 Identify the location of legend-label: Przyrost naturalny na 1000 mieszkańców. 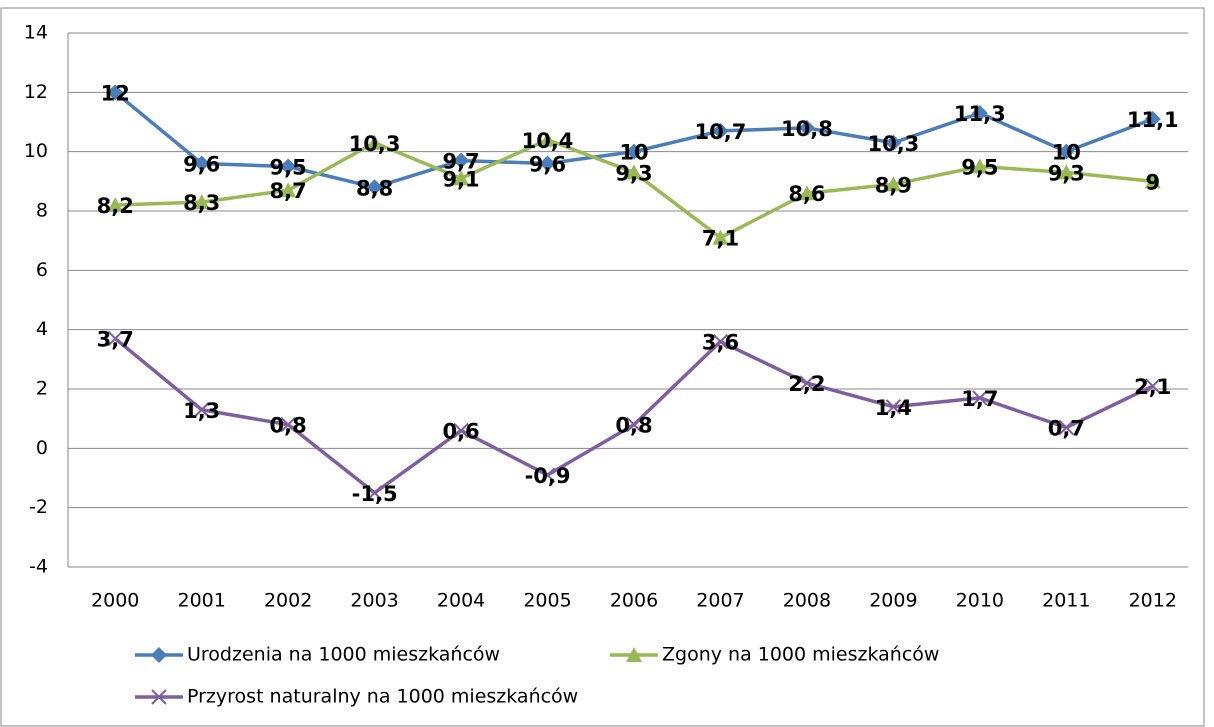
(382, 697).